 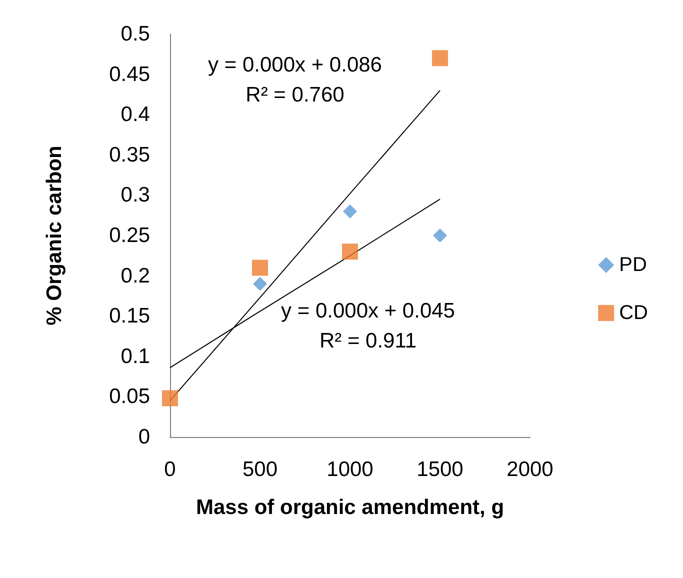 What do you see at coordinates (129, 74) in the screenshot?
I see `y-tick-label: 0.45` at bounding box center [129, 74].